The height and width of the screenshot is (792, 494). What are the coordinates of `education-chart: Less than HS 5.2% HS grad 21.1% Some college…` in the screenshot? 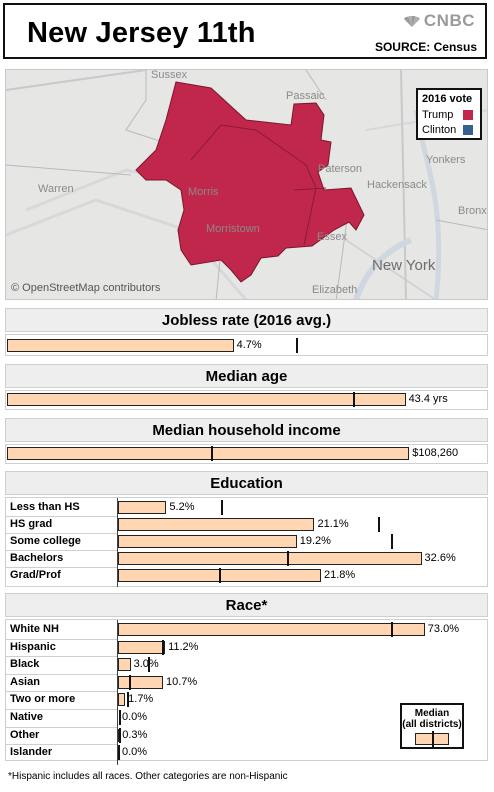 It's located at (246, 542).